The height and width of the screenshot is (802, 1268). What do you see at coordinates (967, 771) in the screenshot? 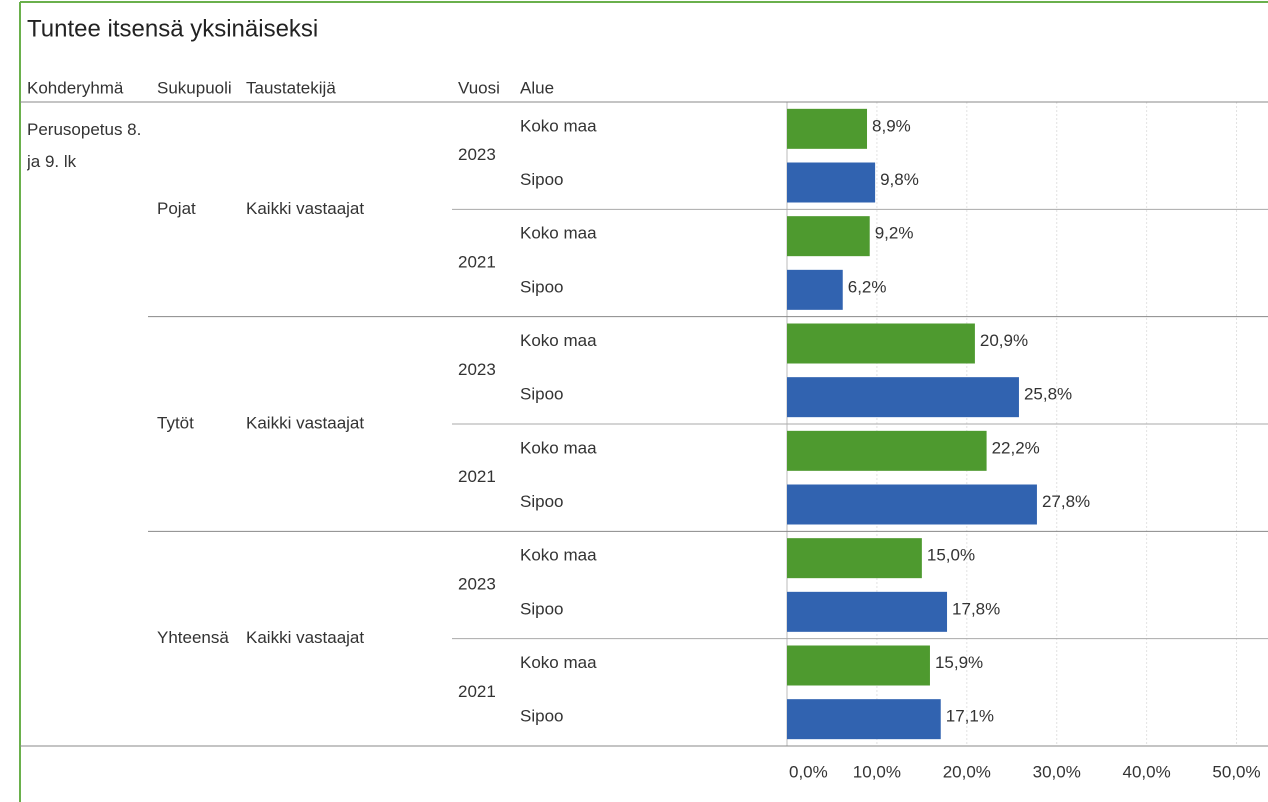
I see `x-tick-label: 20,0%` at bounding box center [967, 771].